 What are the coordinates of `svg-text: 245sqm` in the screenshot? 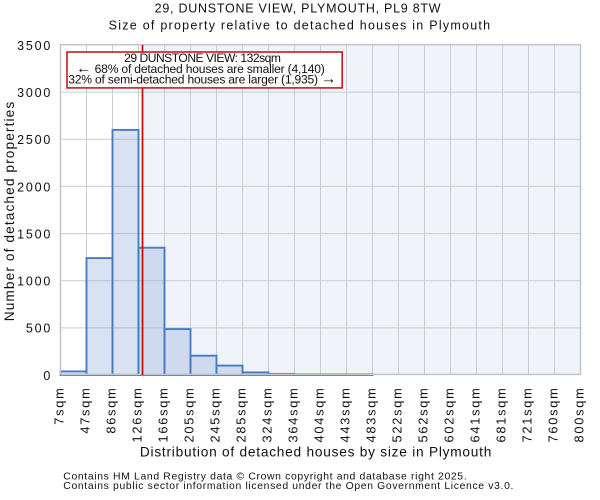 It's located at (214, 415).